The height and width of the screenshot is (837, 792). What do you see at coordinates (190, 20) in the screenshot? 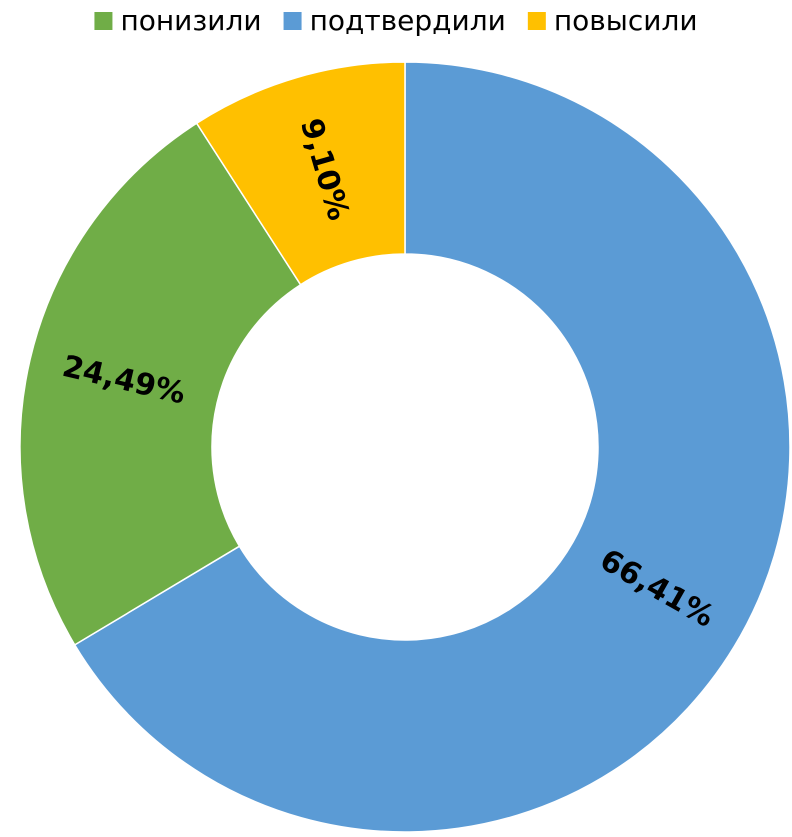
I see `legend-label: понизили` at bounding box center [190, 20].